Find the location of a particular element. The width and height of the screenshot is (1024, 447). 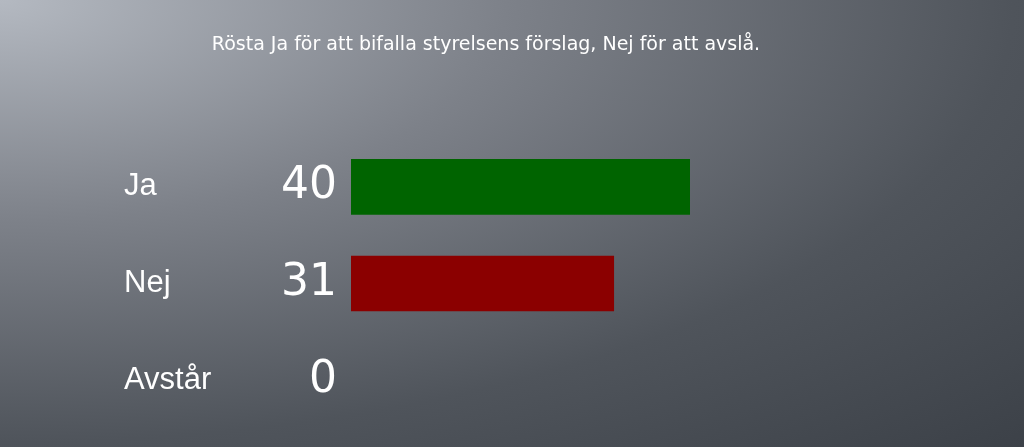

data-label: 40 is located at coordinates (309, 183).